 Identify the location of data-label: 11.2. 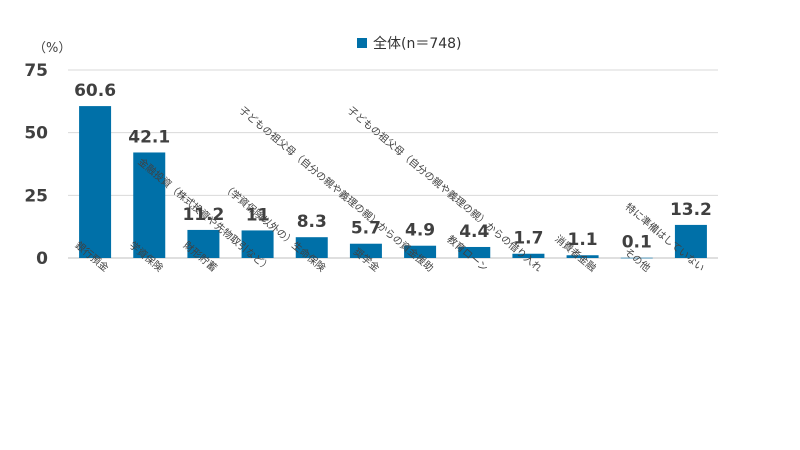
(203, 215).